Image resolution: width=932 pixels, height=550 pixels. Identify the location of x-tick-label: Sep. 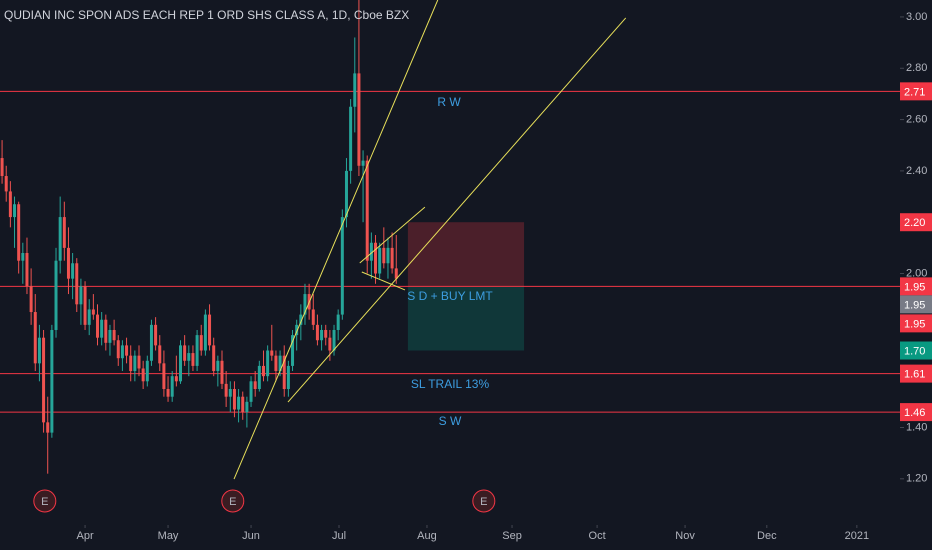
(512, 536).